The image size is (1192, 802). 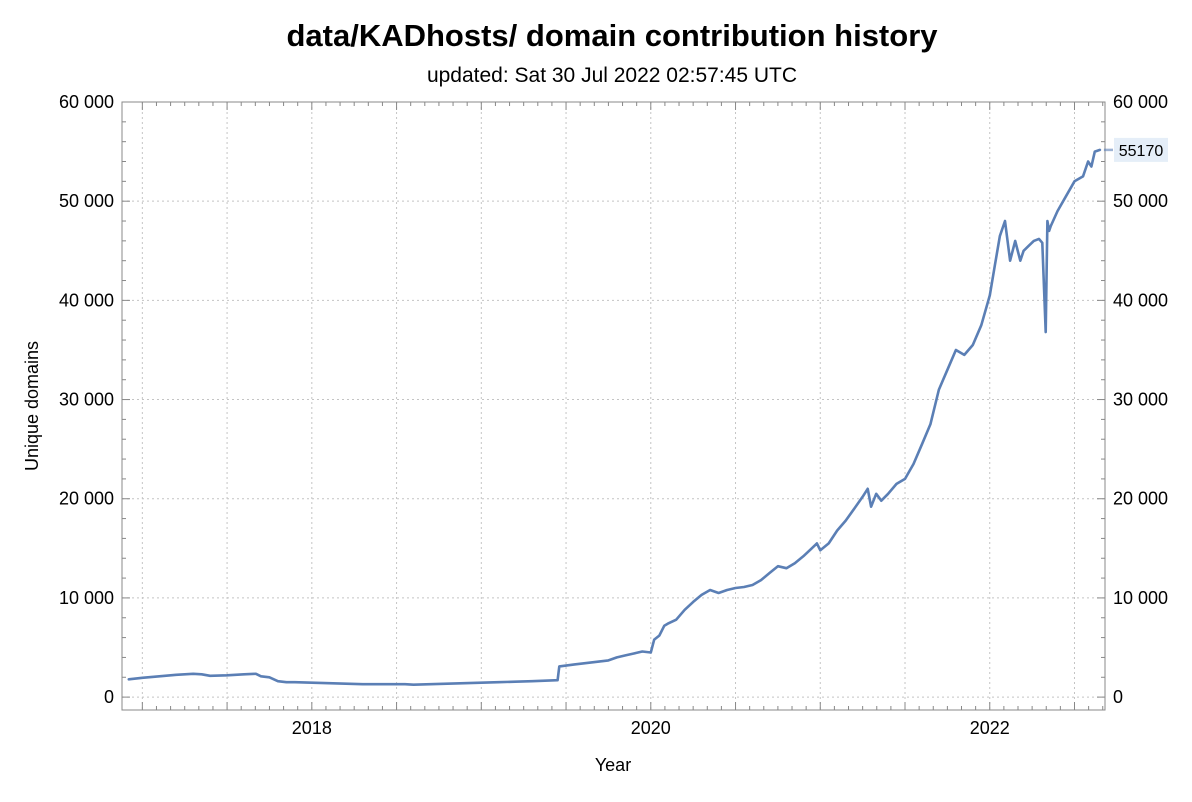 What do you see at coordinates (990, 728) in the screenshot?
I see `x-tick-label: 2022` at bounding box center [990, 728].